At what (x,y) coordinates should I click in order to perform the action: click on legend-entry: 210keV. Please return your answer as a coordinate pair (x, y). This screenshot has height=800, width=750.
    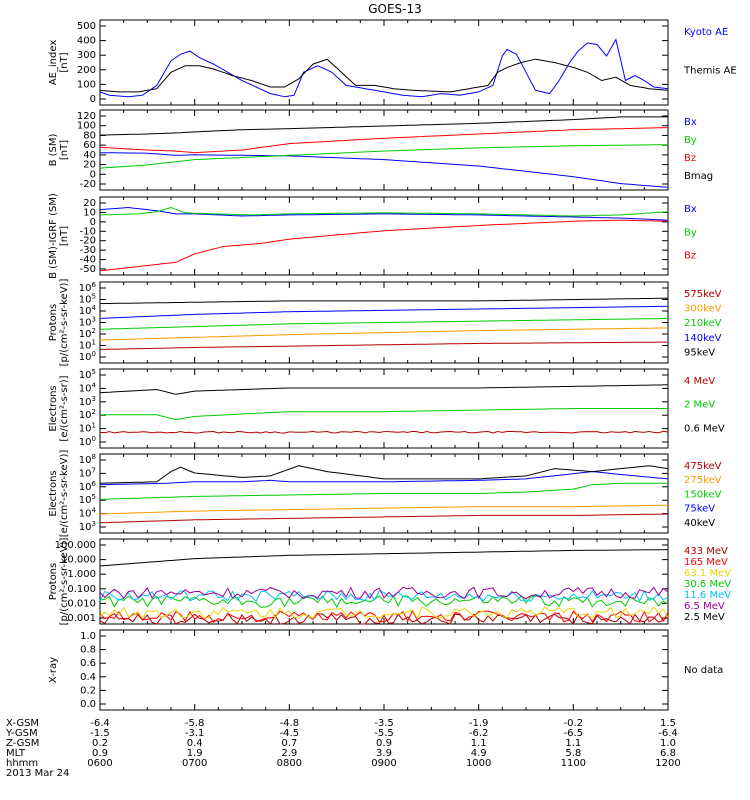
    Looking at the image, I should click on (703, 323).